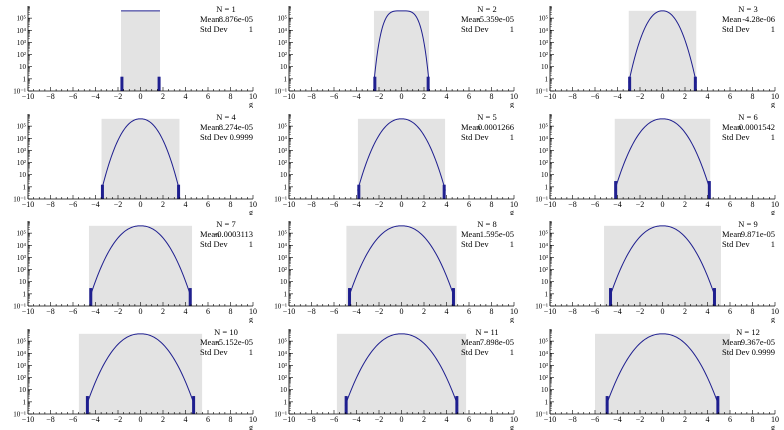  I want to click on stats-mean-value: 0.0001542, so click(757, 127).